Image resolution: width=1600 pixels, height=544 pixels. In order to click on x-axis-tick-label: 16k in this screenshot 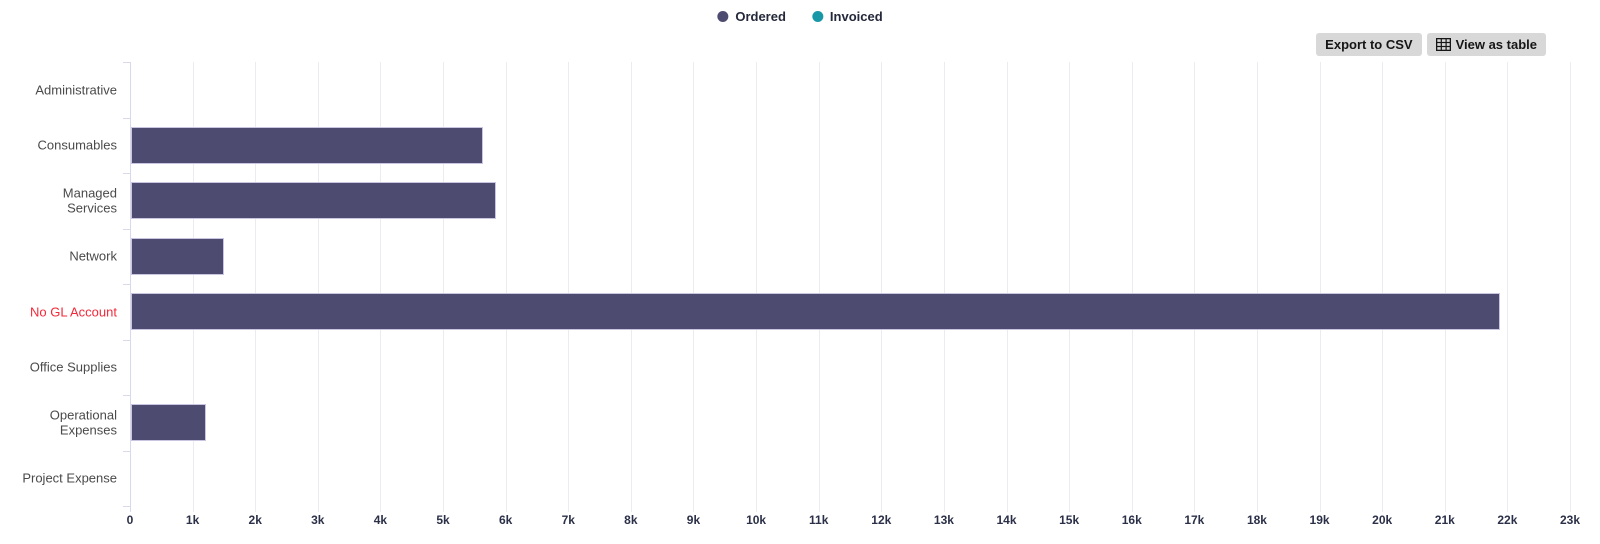, I will do `click(1131, 520)`.